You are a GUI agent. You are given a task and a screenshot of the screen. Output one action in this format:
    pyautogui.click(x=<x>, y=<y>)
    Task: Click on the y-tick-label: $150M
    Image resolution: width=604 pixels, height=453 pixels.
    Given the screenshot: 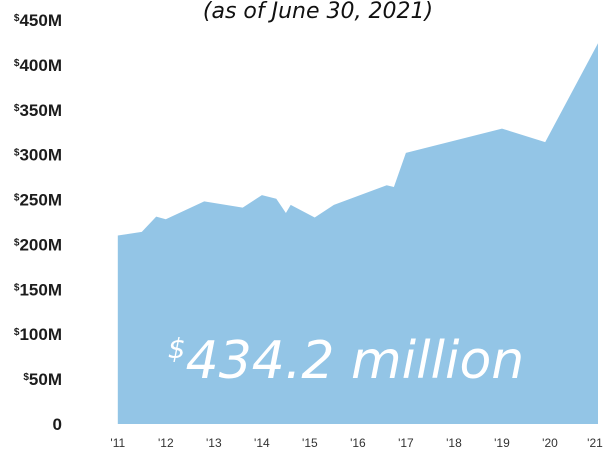 What is the action you would take?
    pyautogui.click(x=38, y=289)
    